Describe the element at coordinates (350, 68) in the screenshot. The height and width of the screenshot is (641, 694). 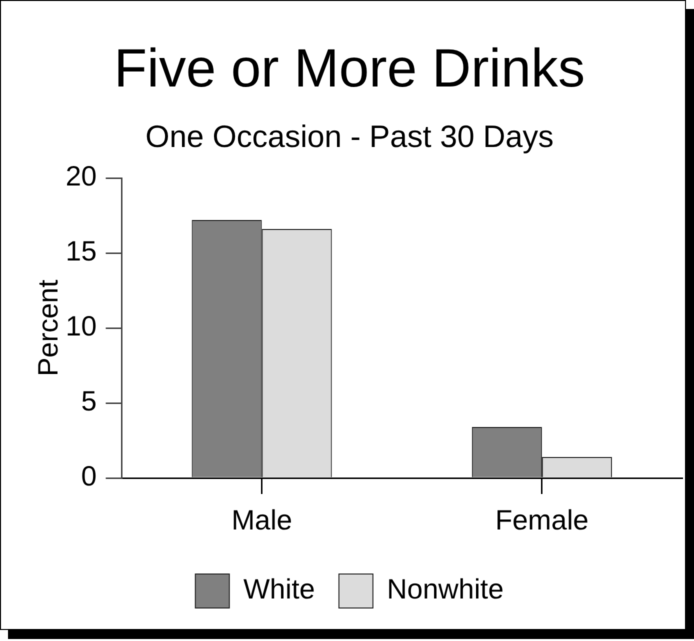
I see `chart-title: Five or More Drinks` at that location.